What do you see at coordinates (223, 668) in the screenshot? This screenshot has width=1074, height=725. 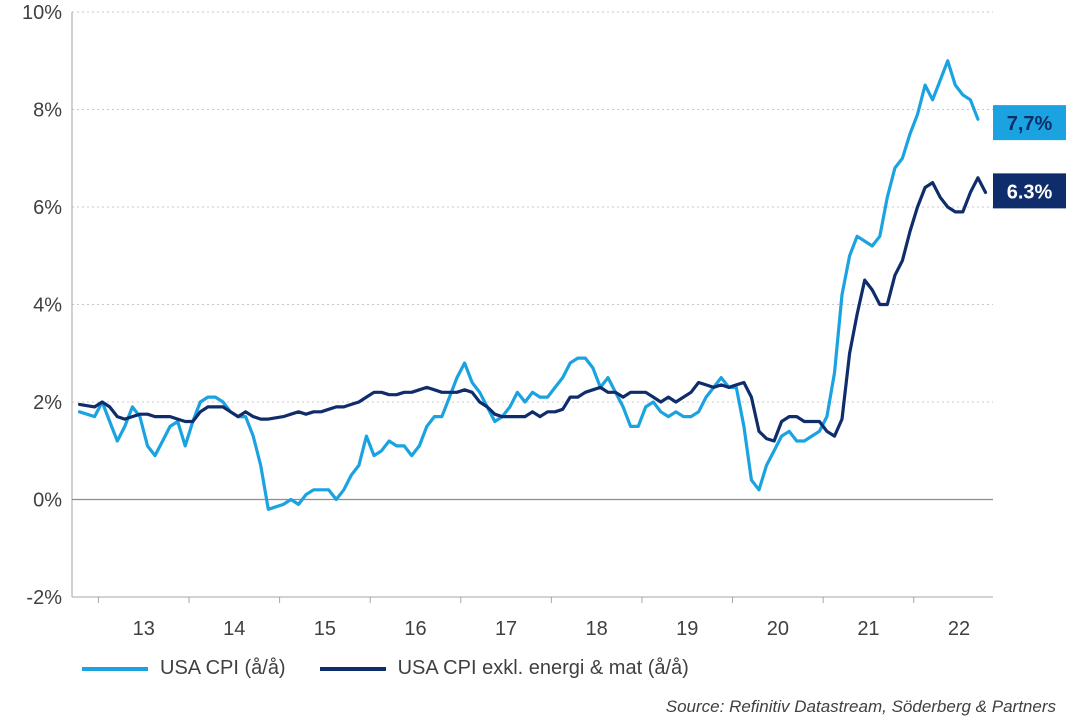 I see `legend-label-cpi: USA CPI (å/å)` at bounding box center [223, 668].